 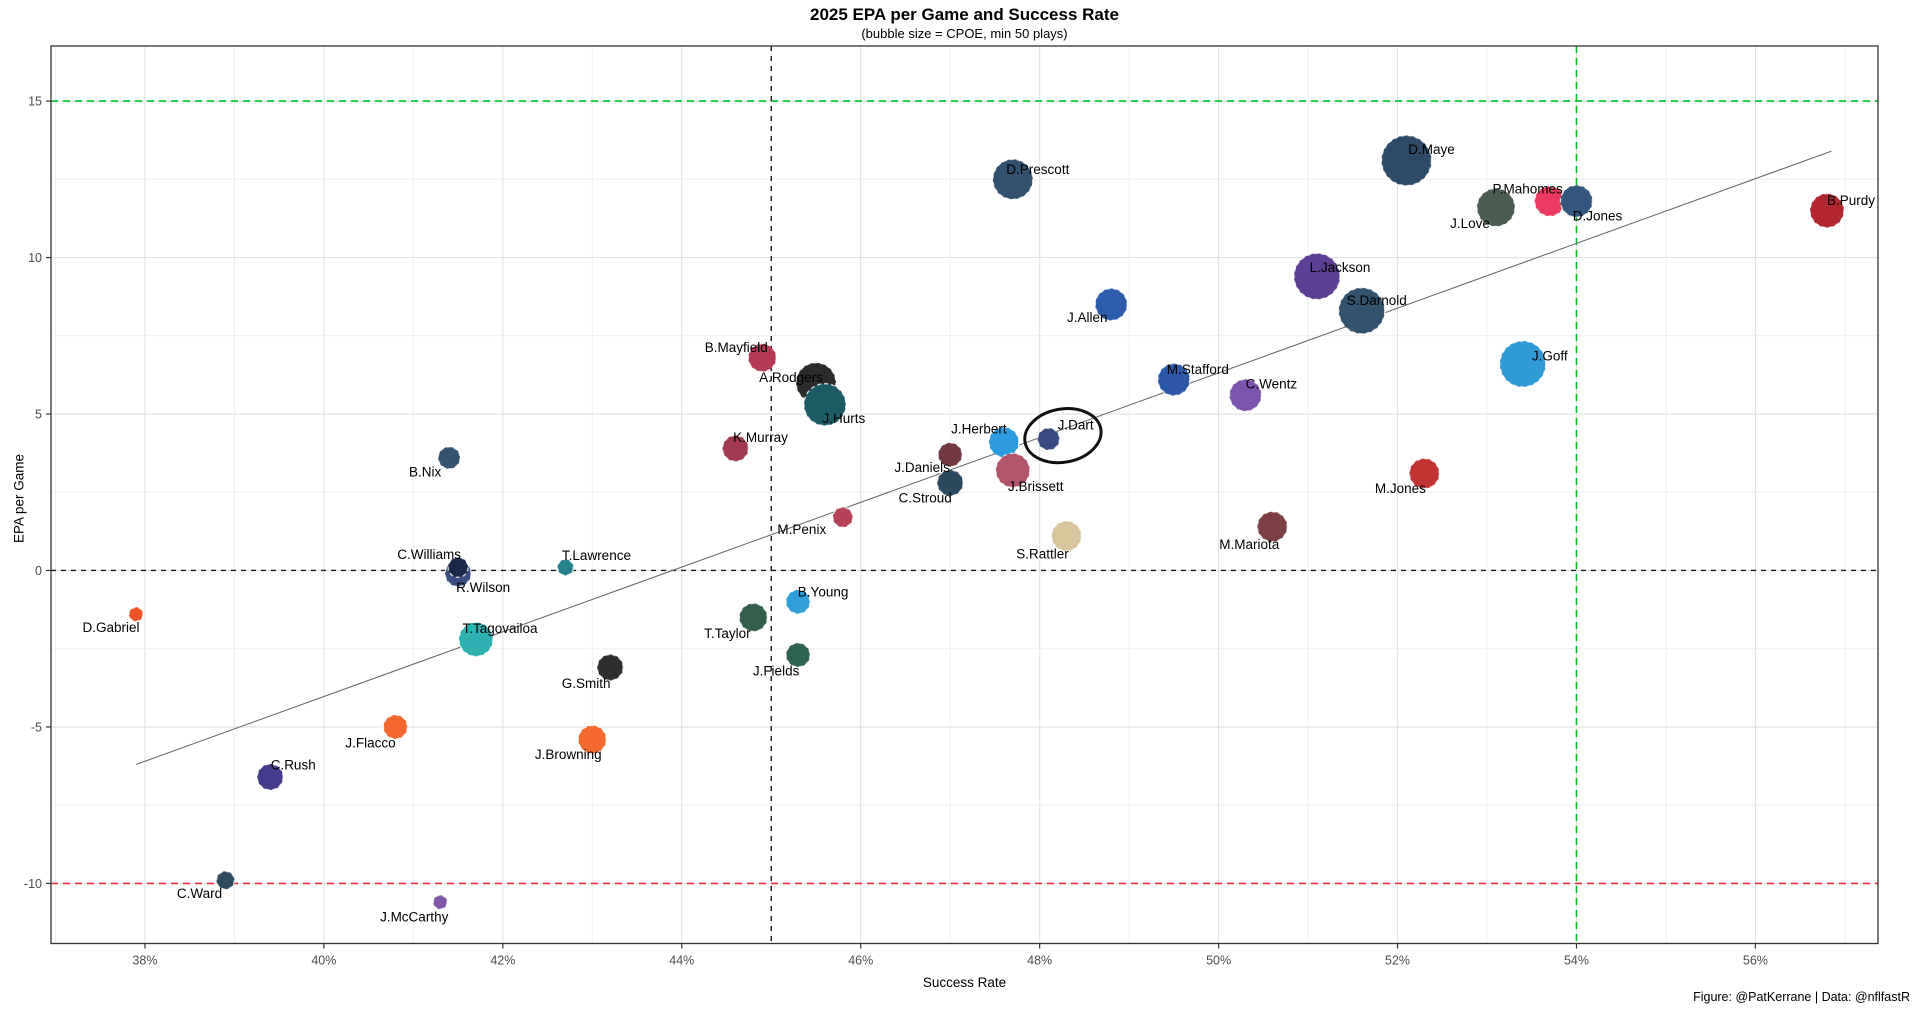 I want to click on data-point-label-m-mariota: M.Mariota, so click(x=1249, y=544).